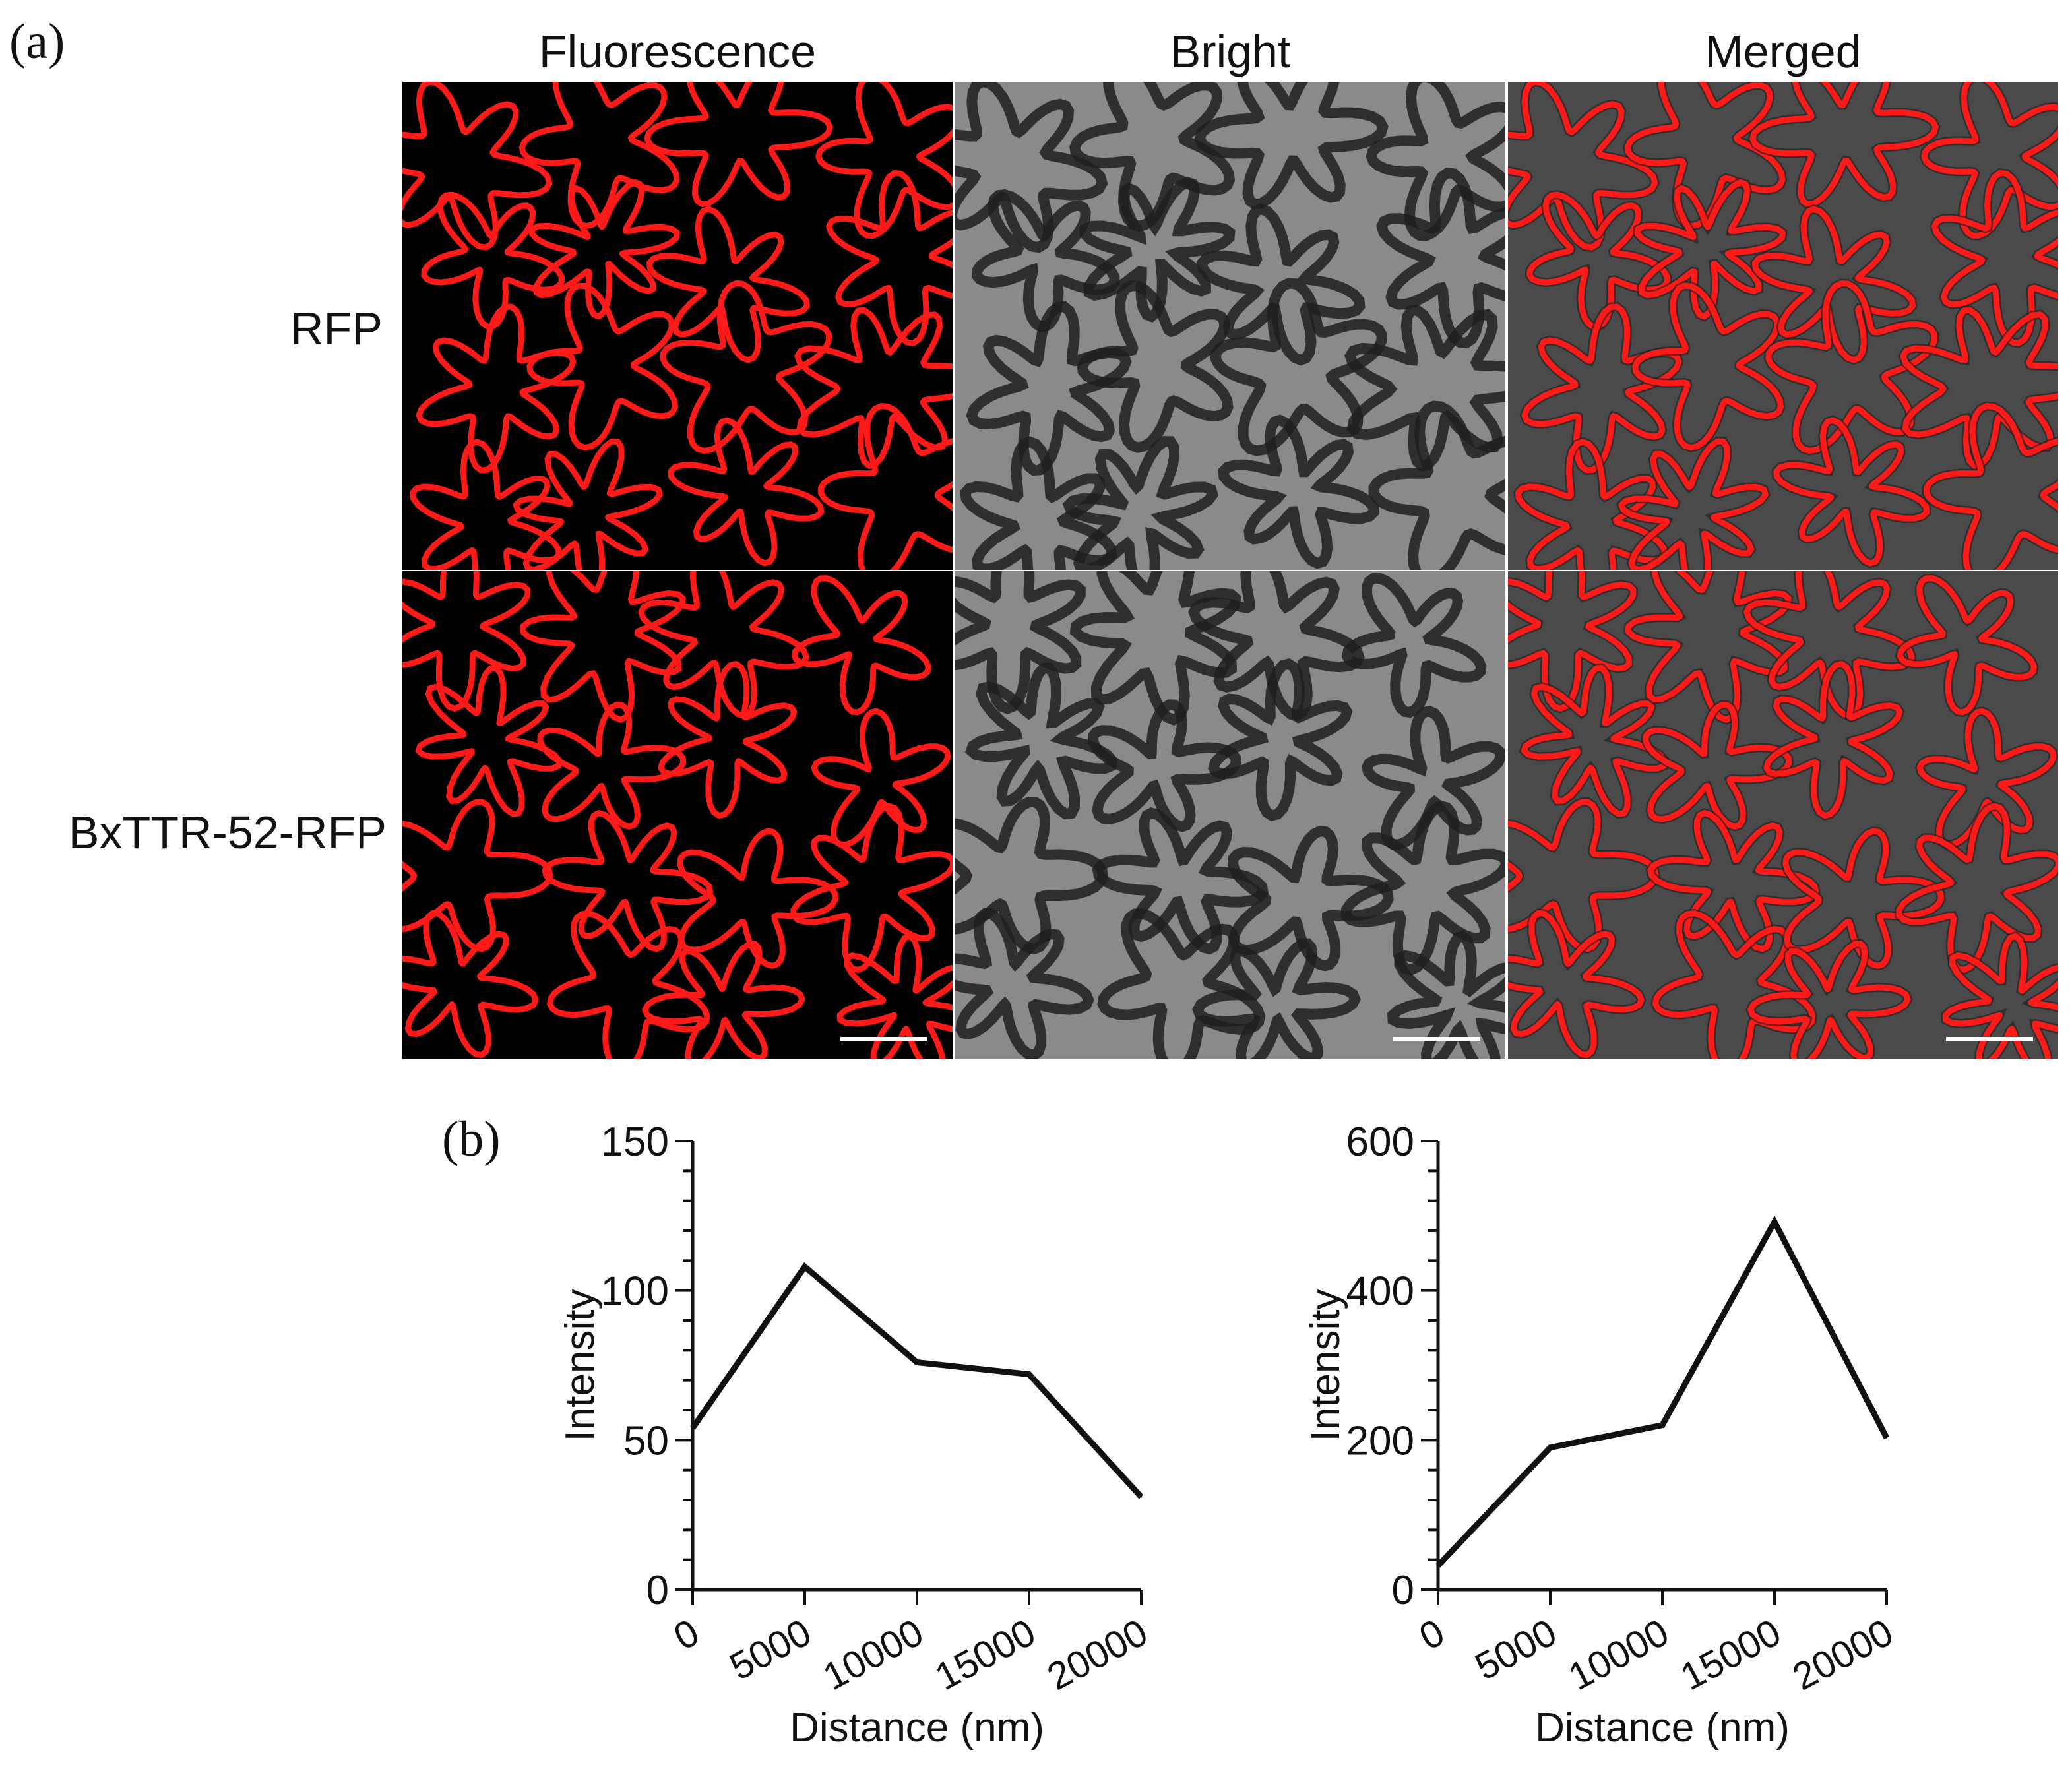  What do you see at coordinates (677, 815) in the screenshot?
I see `micrograph-fluorescence-bxttr52-rfp` at bounding box center [677, 815].